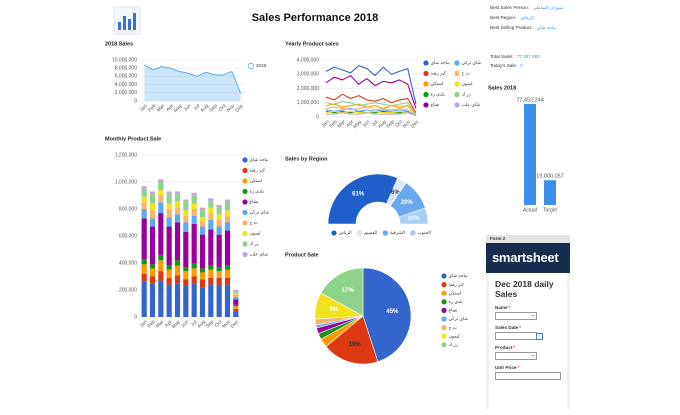  I want to click on x-tick-label: May, so click(178, 108).